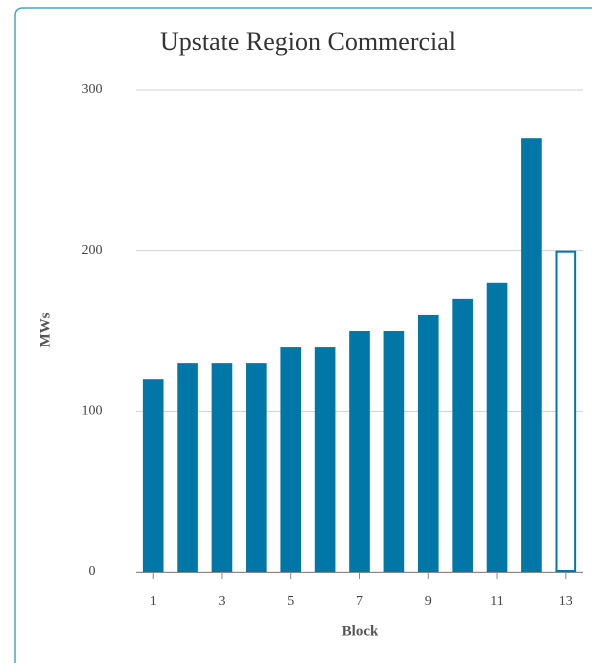  What do you see at coordinates (45, 329) in the screenshot?
I see `y-axis-title: MWs` at bounding box center [45, 329].